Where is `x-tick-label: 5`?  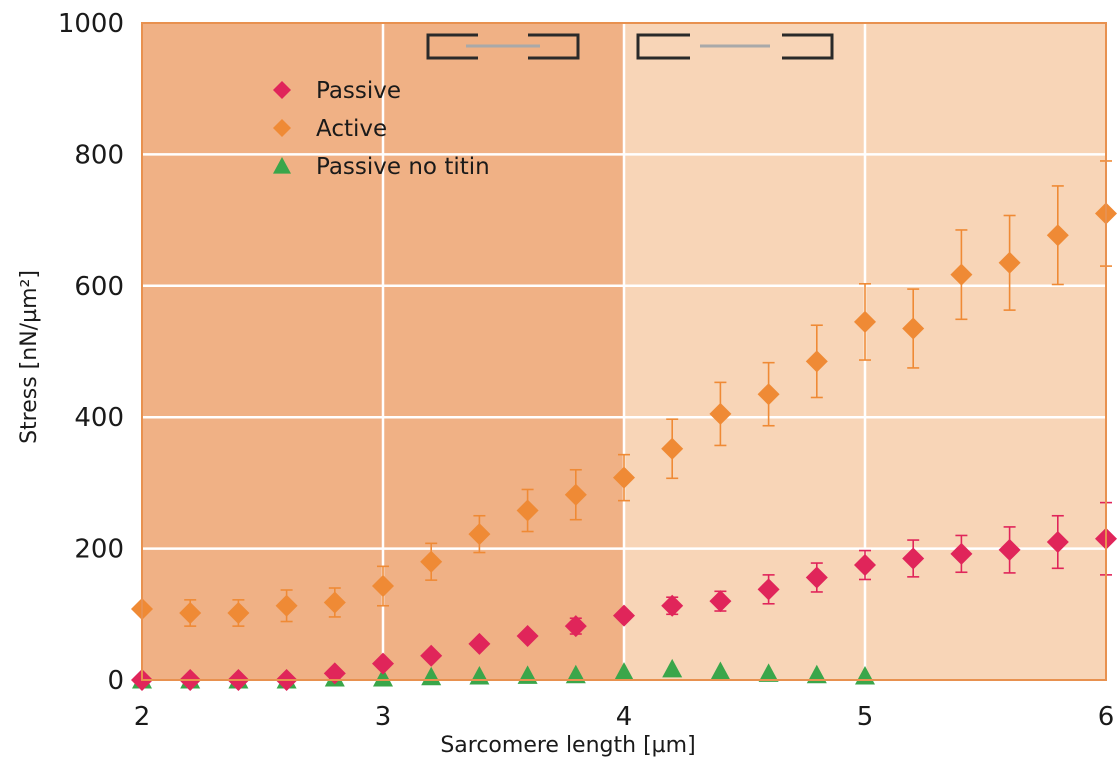
x-tick-label: 5 is located at coordinates (865, 717).